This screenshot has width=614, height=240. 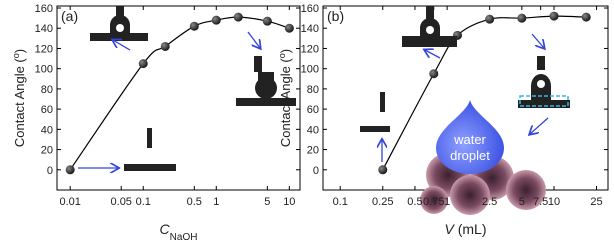 I want to click on x-tick-label: 0.25, so click(x=382, y=202).